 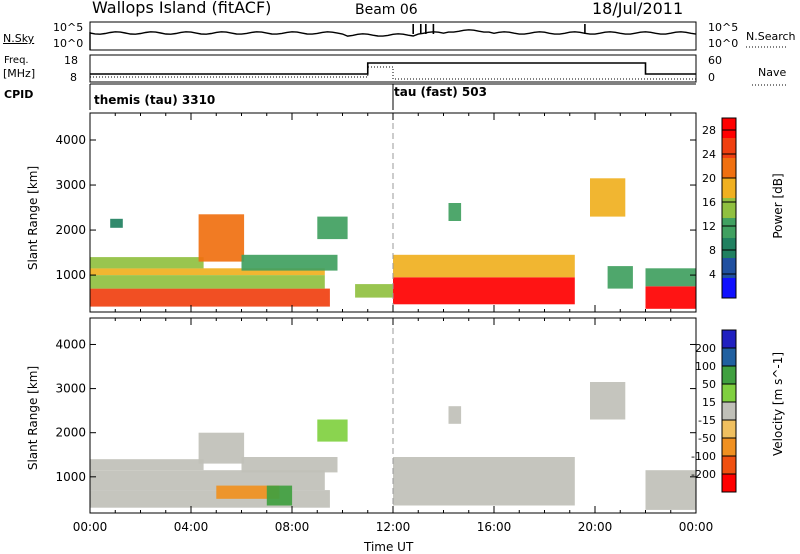 I want to click on nsearch-label: N.Search, so click(x=771, y=36).